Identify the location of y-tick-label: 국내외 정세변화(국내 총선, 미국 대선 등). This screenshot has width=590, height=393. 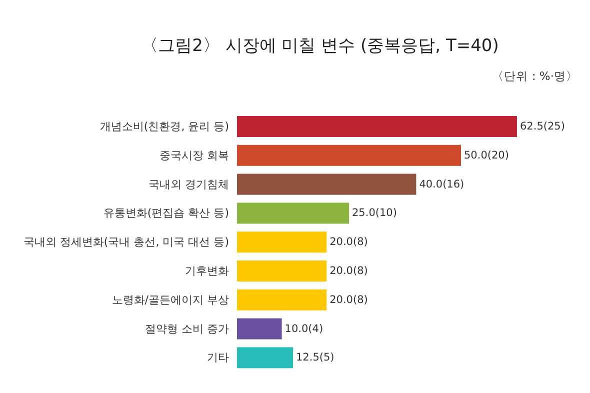
(126, 242).